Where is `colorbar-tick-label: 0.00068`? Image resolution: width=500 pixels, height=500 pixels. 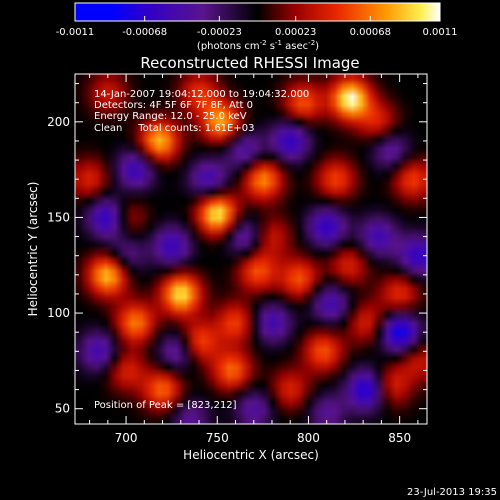
colorbar-tick-label: 0.00068 is located at coordinates (370, 32).